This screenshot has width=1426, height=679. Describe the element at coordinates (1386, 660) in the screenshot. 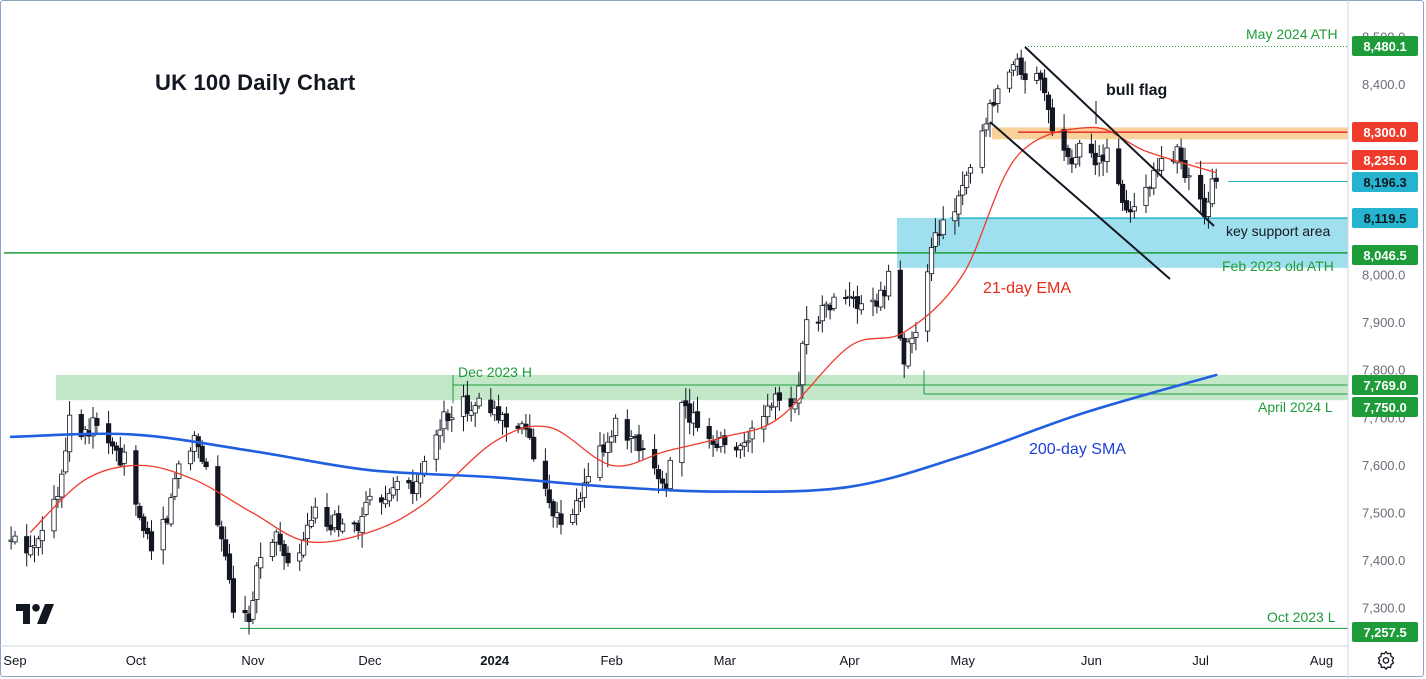

I see `gear-icon` at that location.